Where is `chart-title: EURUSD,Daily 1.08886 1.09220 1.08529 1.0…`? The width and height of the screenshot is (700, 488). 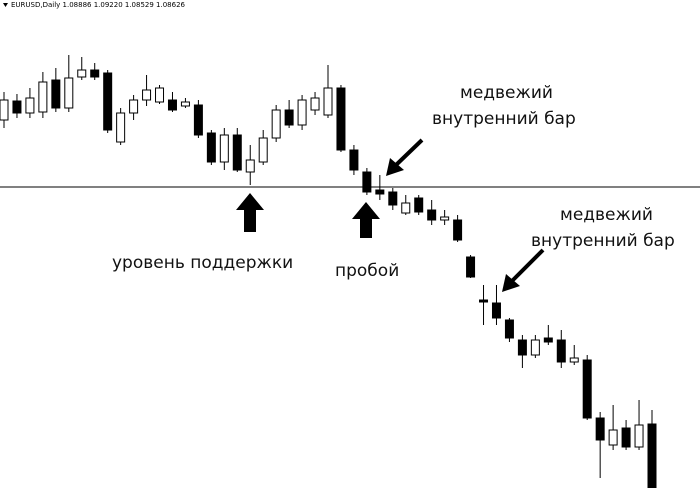 chart-title: EURUSD,Daily 1.08886 1.09220 1.08529 1.0… is located at coordinates (98, 5).